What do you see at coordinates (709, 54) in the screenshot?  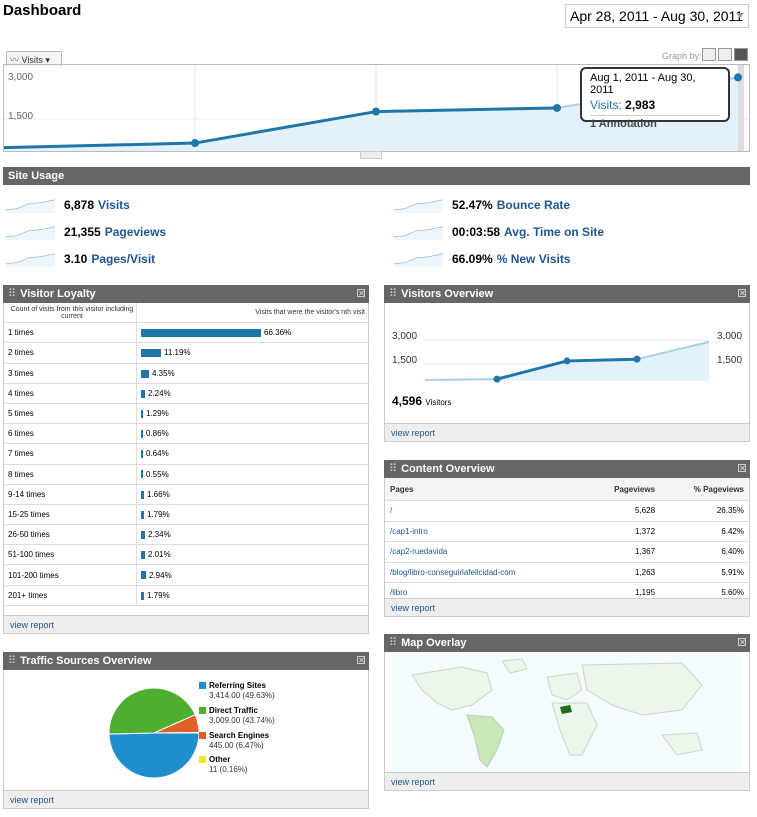 I see `graph-by-day-button` at bounding box center [709, 54].